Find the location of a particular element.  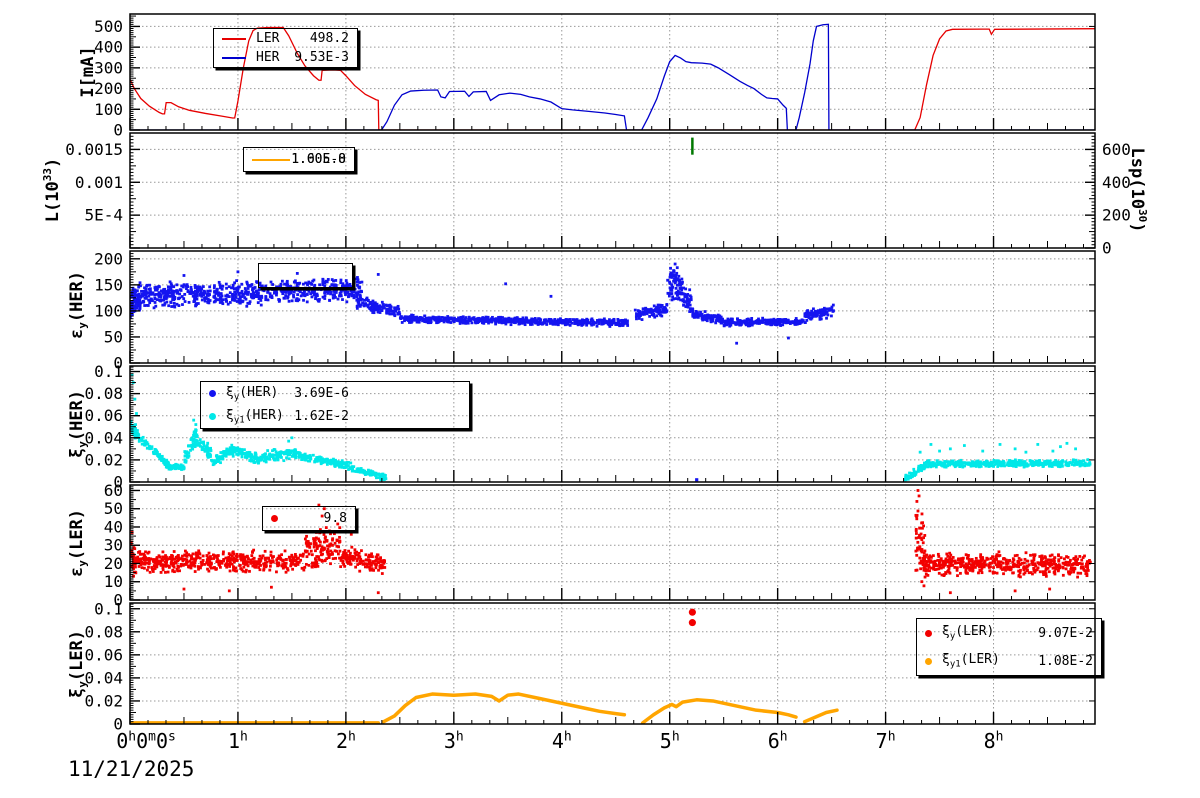

legend-label: LER is located at coordinates (268, 38).